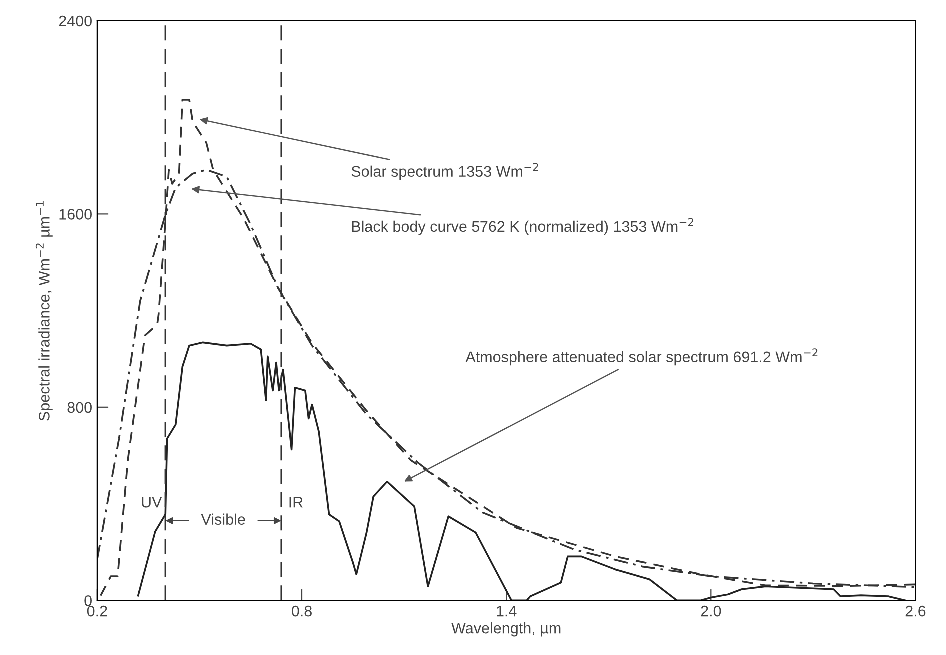 The height and width of the screenshot is (655, 946). I want to click on annotation: Black body curve 5762 K (normalized) 1353 Wm$^{−2}$, so click(523, 227).